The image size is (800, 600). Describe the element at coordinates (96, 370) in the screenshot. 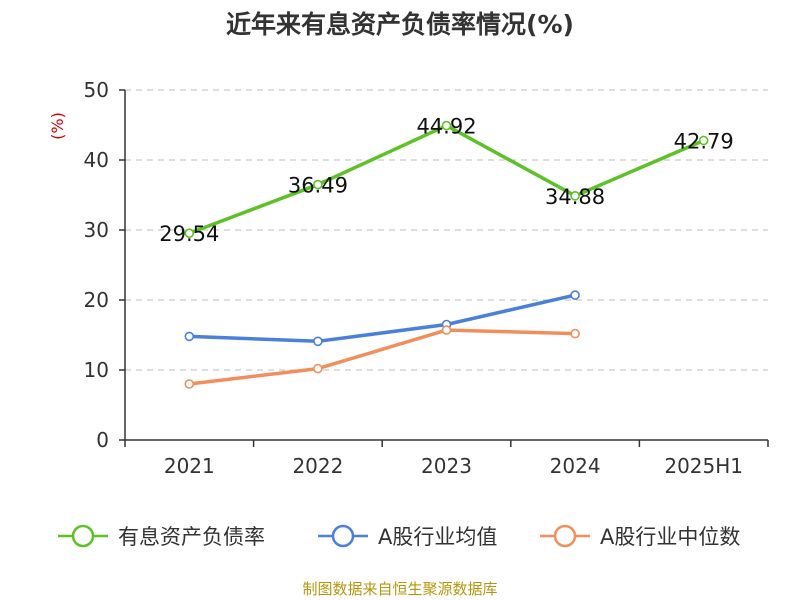

I see `y-tick-label: 10` at that location.